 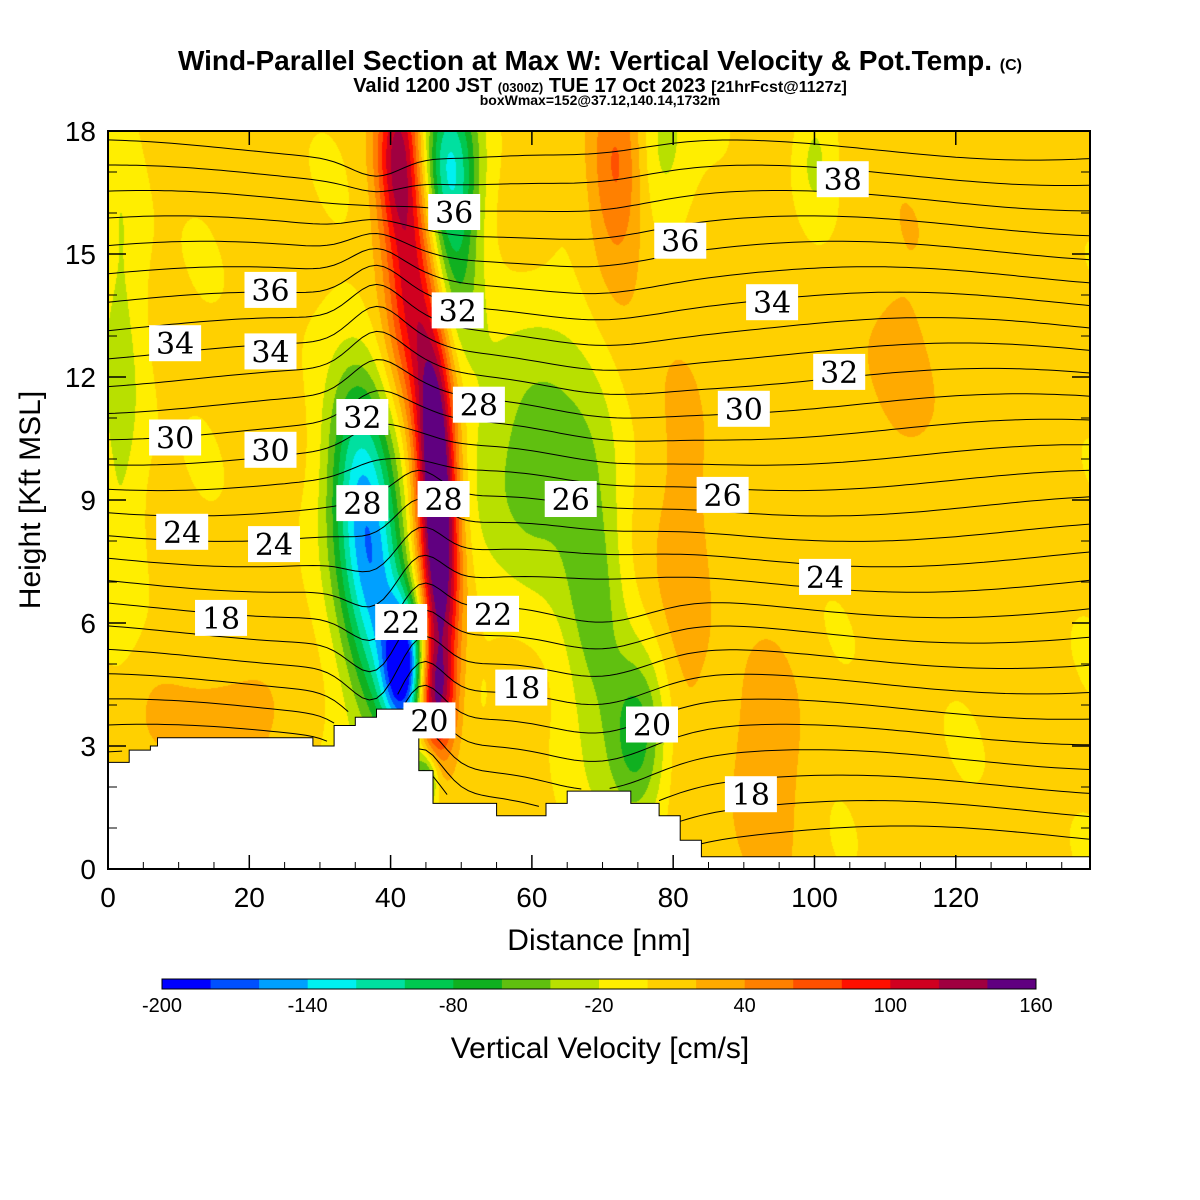 I want to click on y-tick-label: 0, so click(x=88, y=869).